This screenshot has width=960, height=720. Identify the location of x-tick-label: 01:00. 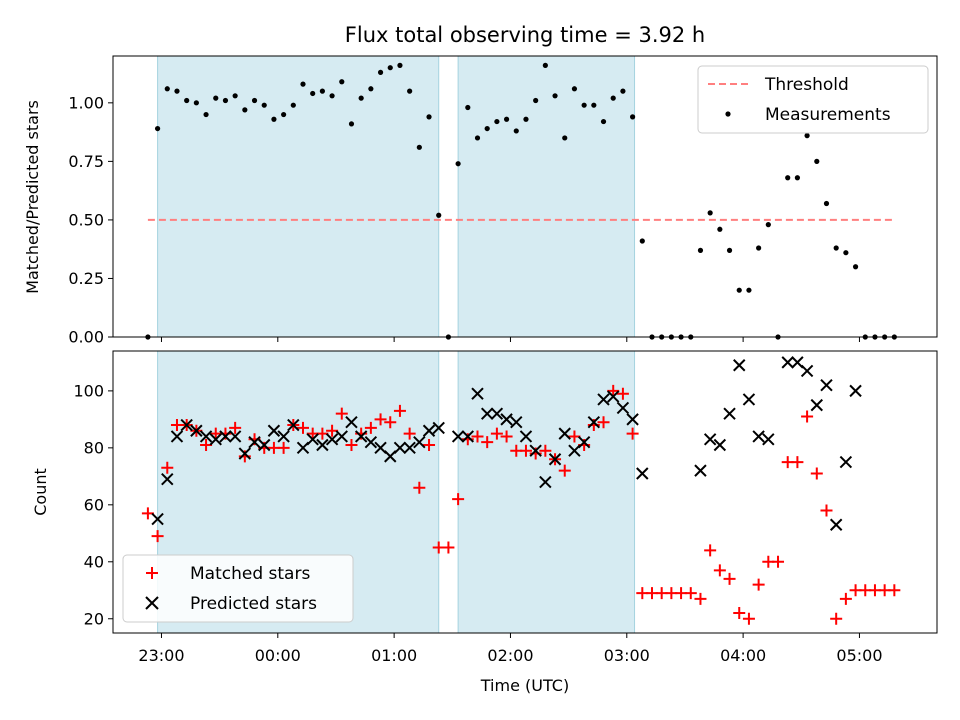
(394, 655).